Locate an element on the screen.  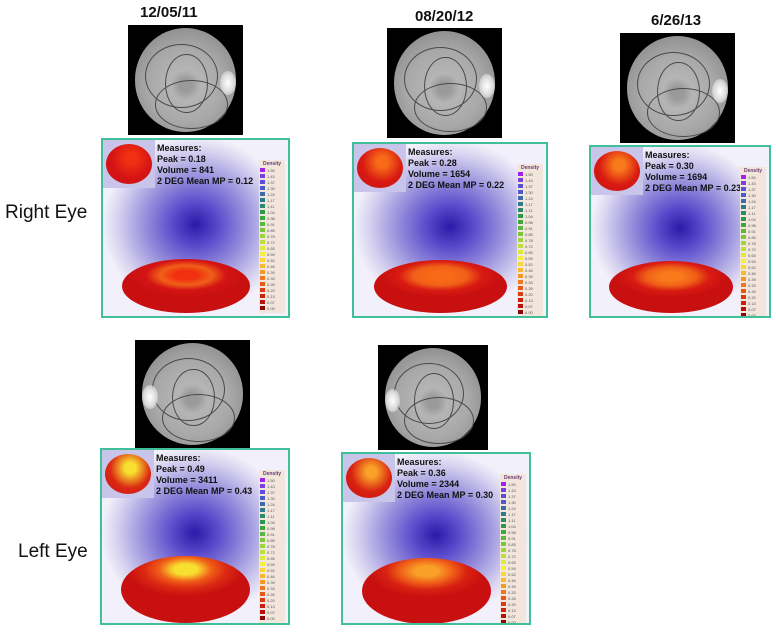
legend-entry: 0.20 is located at coordinates (530, 294).